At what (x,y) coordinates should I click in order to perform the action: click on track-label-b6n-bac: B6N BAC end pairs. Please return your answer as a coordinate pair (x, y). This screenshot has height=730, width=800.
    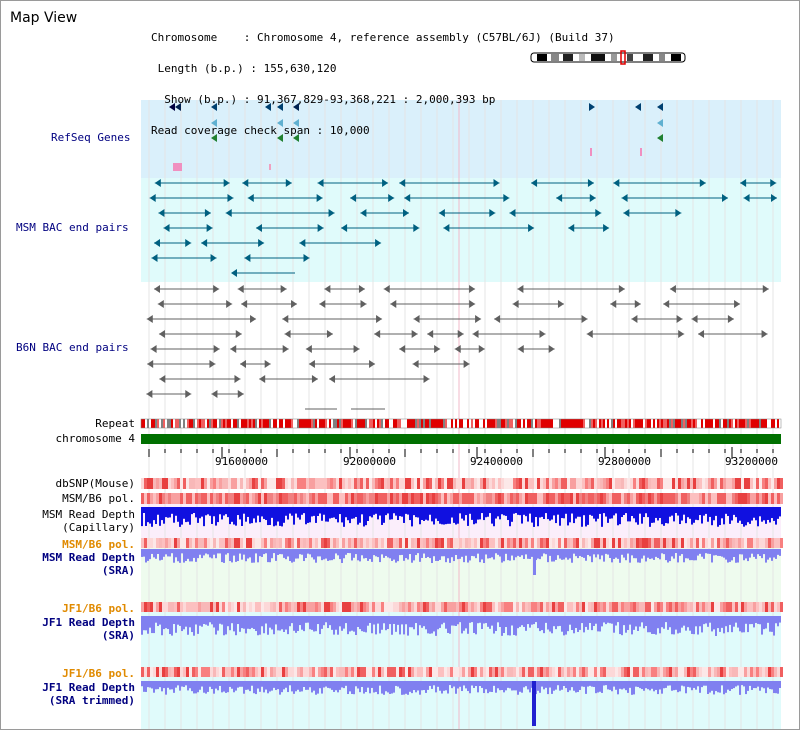
    Looking at the image, I should click on (72, 347).